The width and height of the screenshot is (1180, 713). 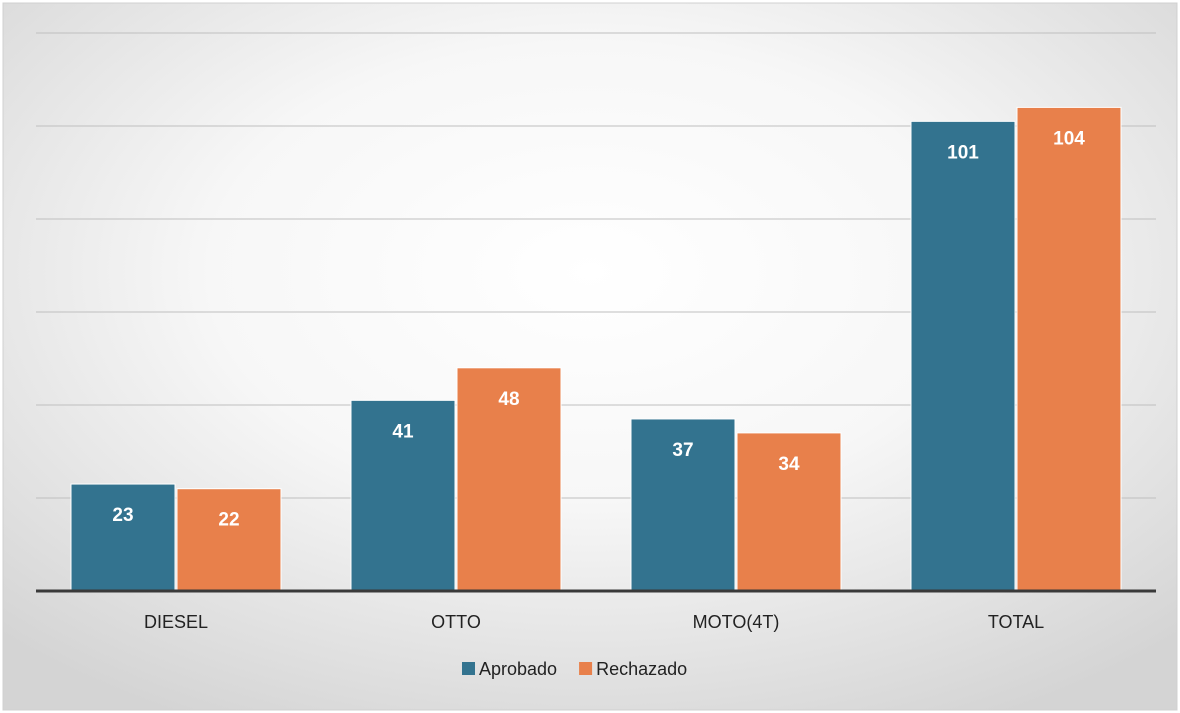 What do you see at coordinates (403, 495) in the screenshot?
I see `bar-otto-aprobado` at bounding box center [403, 495].